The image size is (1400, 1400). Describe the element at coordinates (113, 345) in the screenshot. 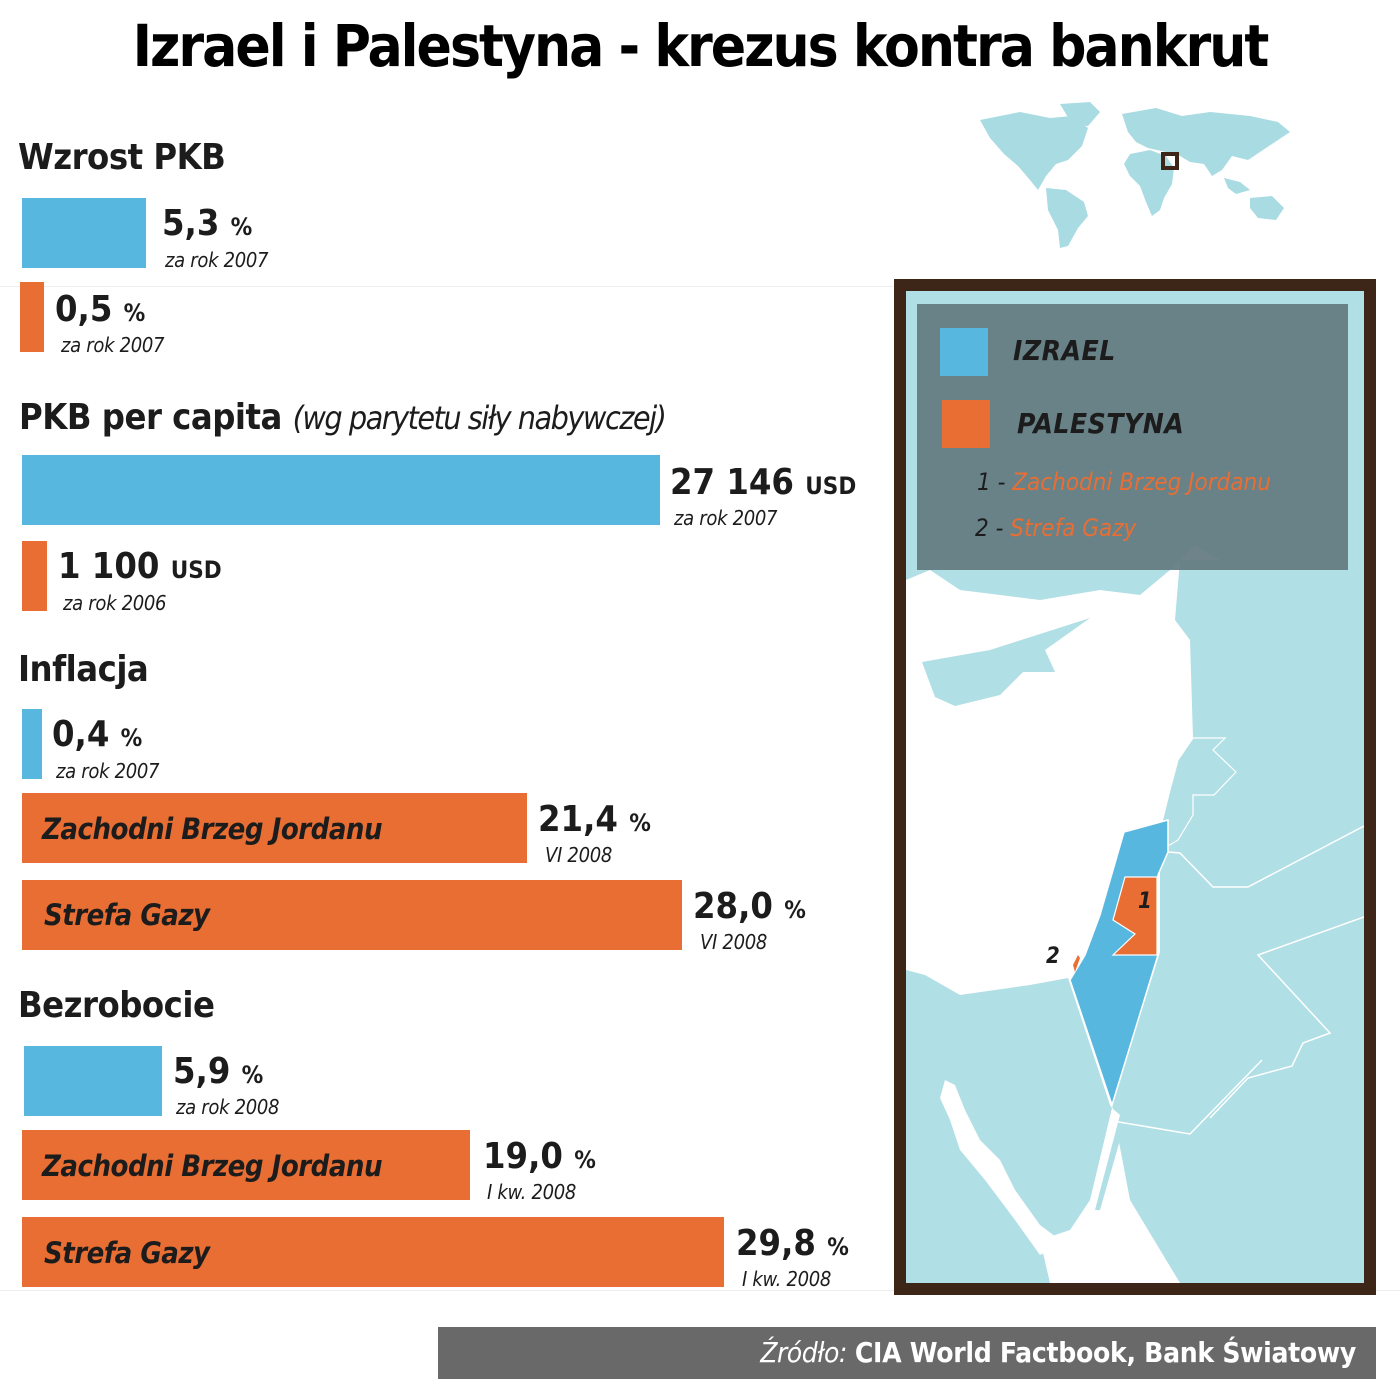

I see `note-palestine-gdp-growth: za rok 2007` at that location.